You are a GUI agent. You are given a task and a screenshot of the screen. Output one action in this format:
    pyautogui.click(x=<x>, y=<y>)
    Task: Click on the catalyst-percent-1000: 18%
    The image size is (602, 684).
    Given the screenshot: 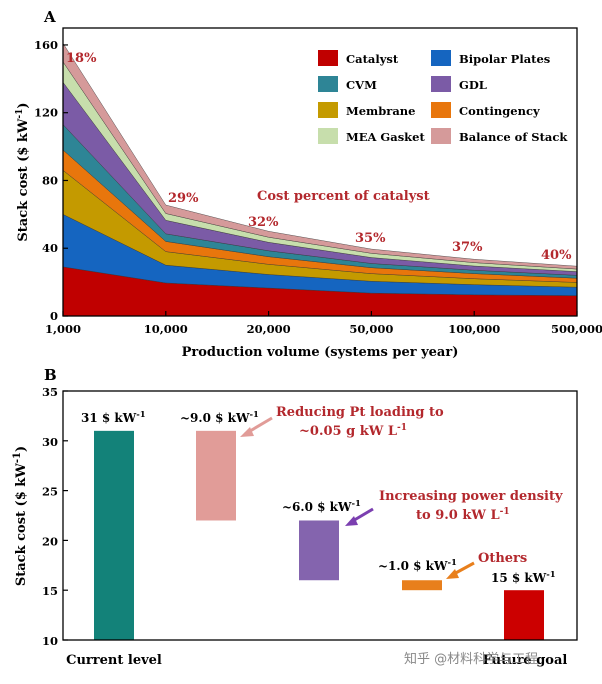 What is the action you would take?
    pyautogui.click(x=81, y=58)
    